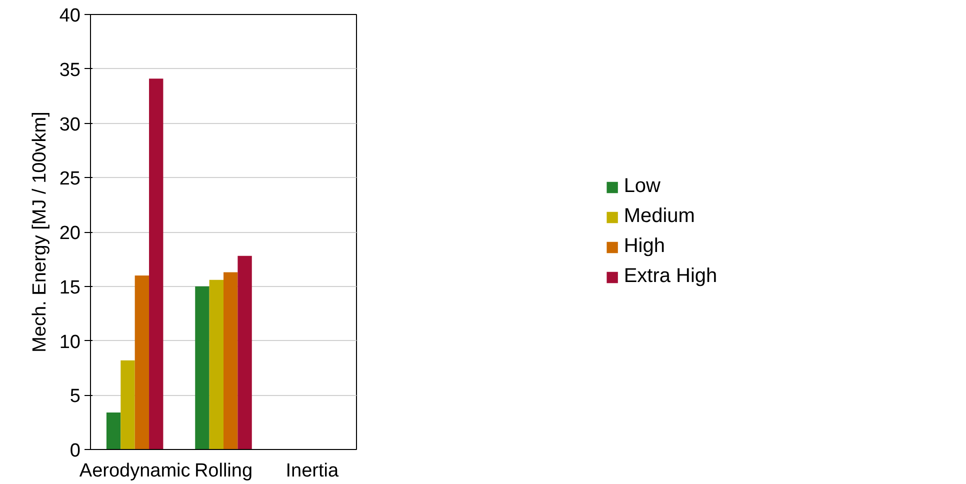  I want to click on y-tick-label: 40, so click(70, 16).